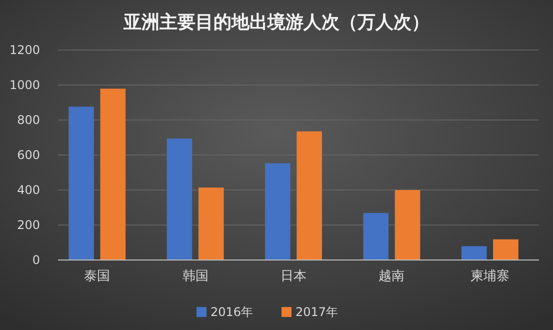 The image size is (553, 330). What do you see at coordinates (232, 312) in the screenshot?
I see `legend-label: 2016年` at bounding box center [232, 312].